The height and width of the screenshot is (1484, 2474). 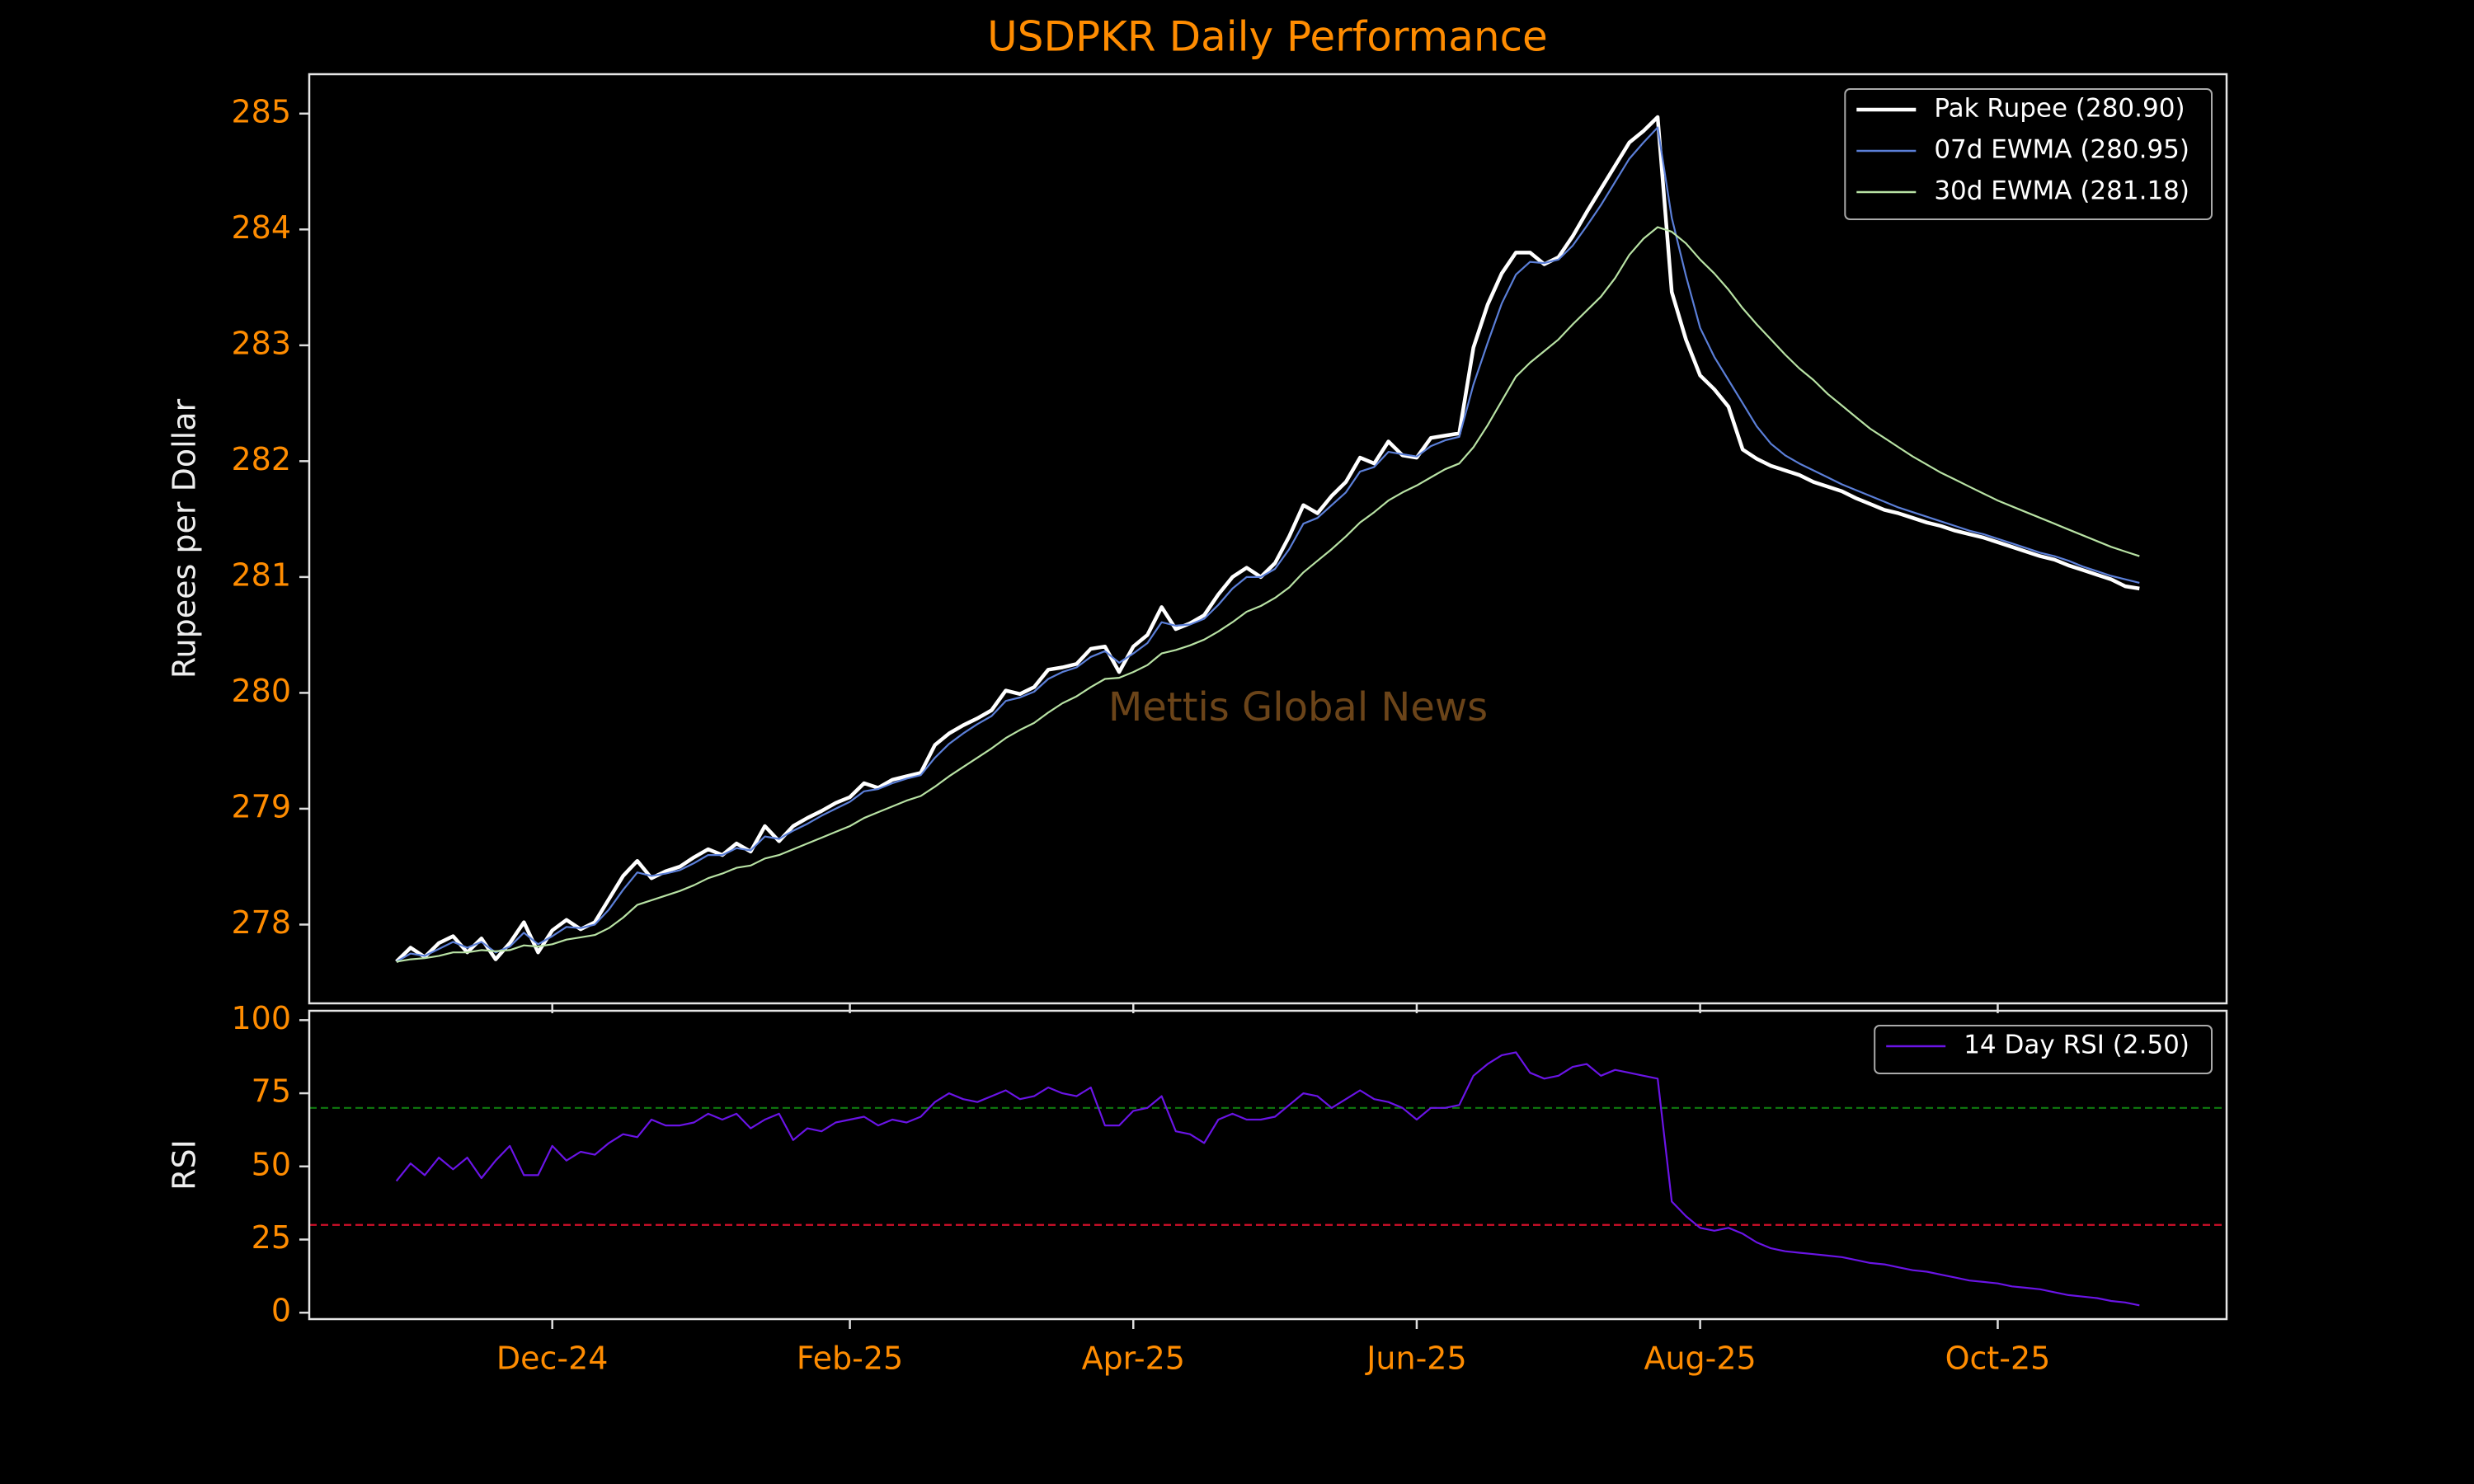 What do you see at coordinates (2061, 191) in the screenshot?
I see `legend-label: 30d EWMA (281.18)` at bounding box center [2061, 191].